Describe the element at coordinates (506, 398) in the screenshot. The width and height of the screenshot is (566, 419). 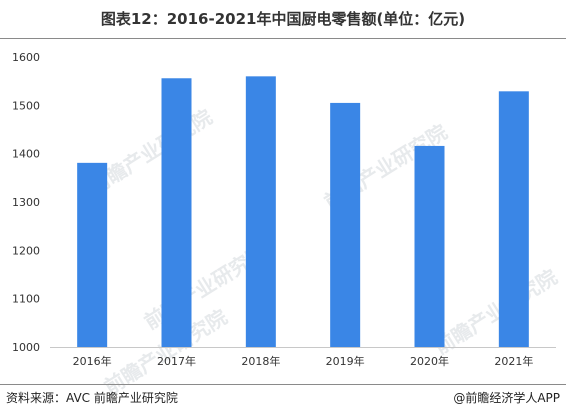
I see `brand-label: @前瞻经济学人APP` at that location.